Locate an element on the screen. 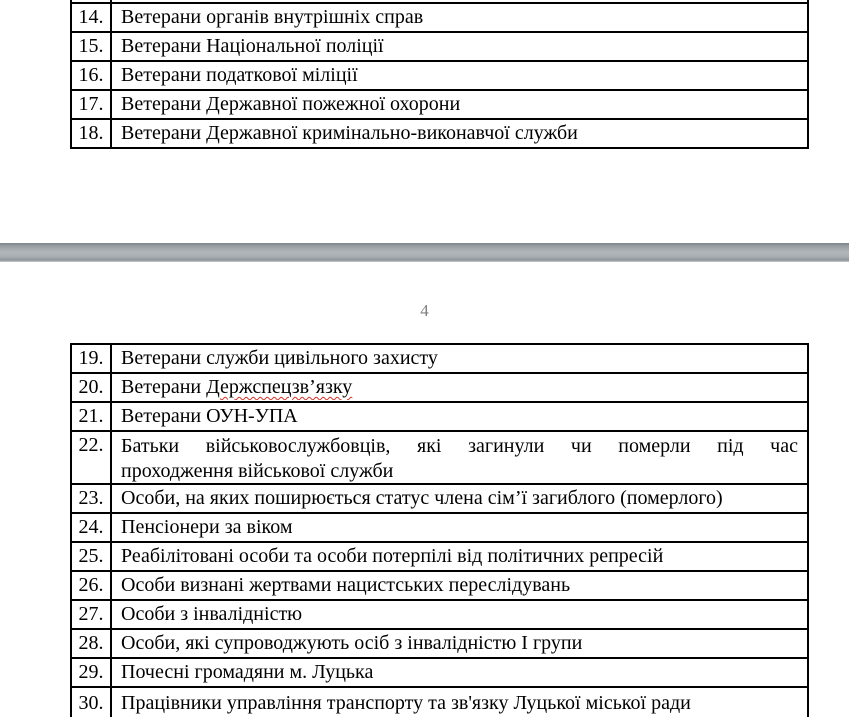 The image size is (849, 717). row-text: Ветерани is located at coordinates (164, 387).